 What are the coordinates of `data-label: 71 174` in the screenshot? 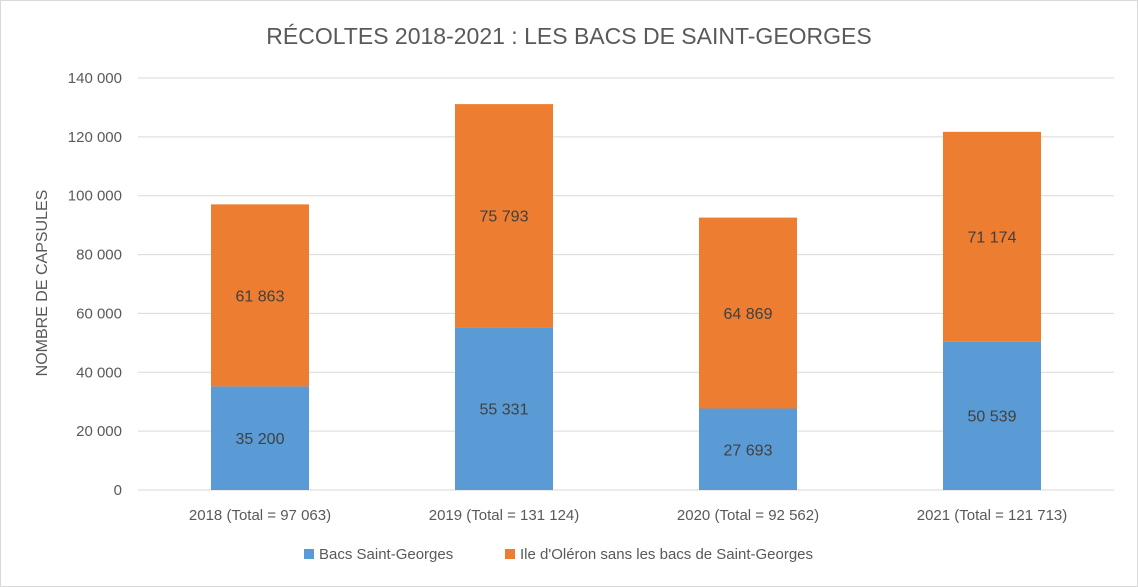 It's located at (992, 238).